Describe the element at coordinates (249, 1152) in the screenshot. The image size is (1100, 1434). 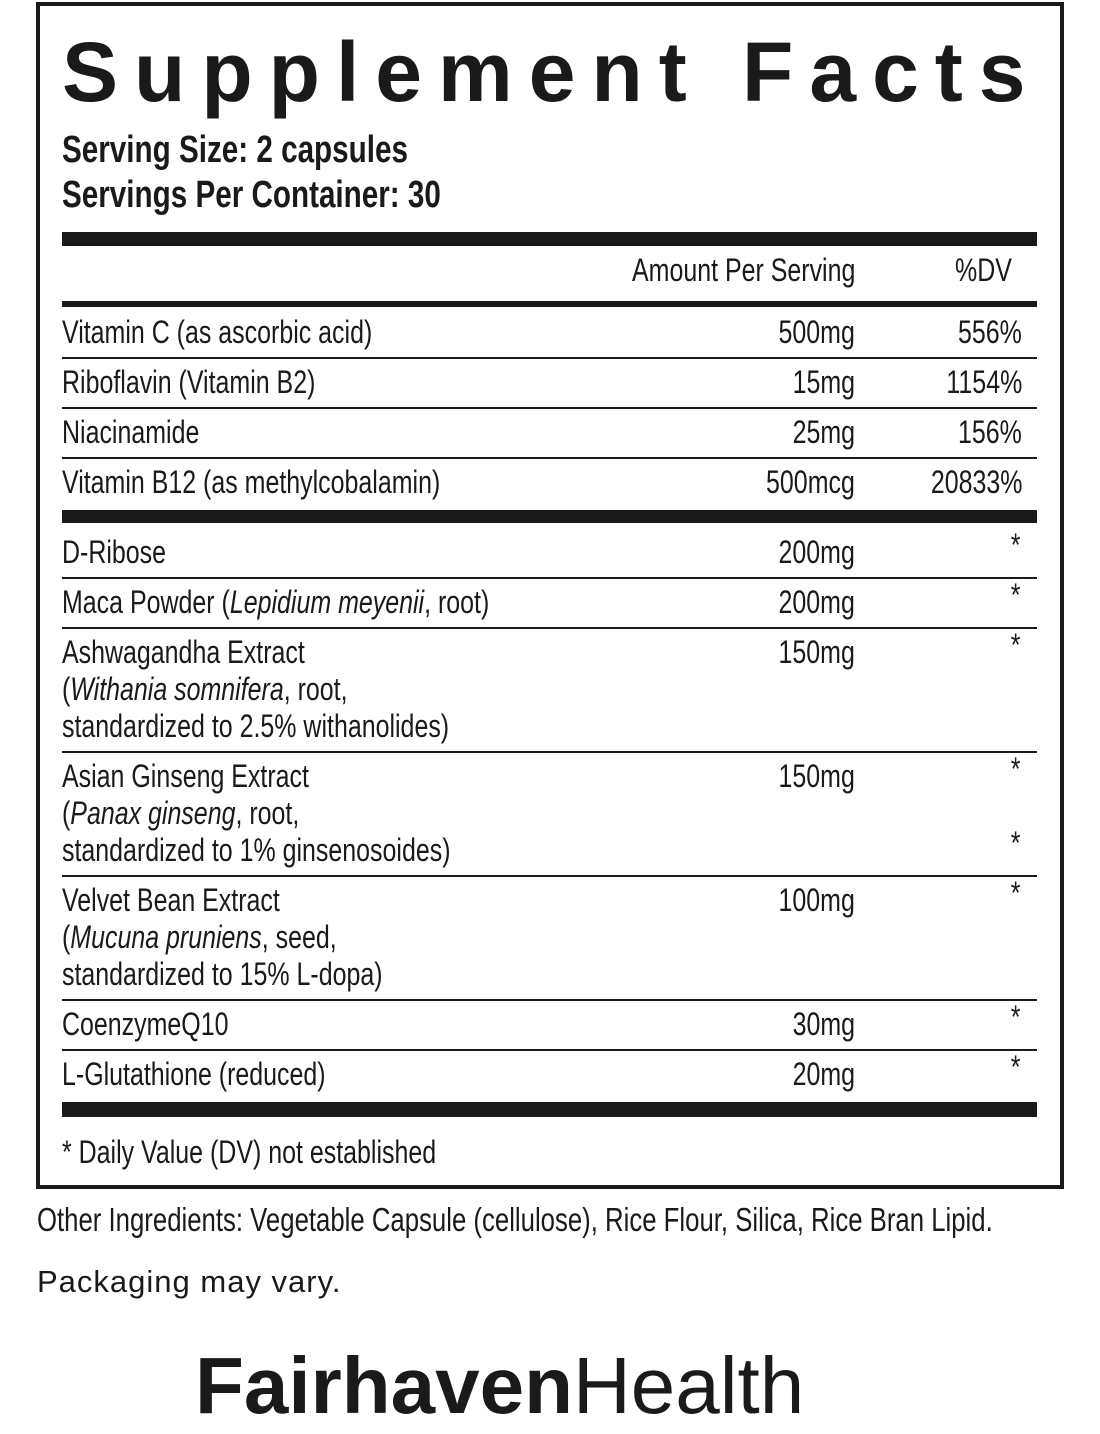
I see `footnote: * Daily Value (DV) not established` at that location.